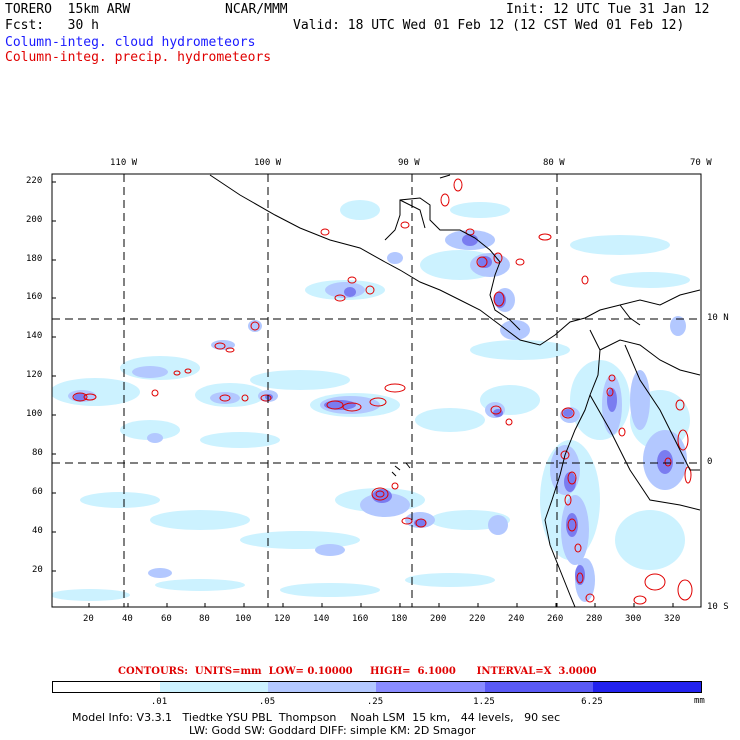  I want to click on init-time: Init: 12 UTC Tue 31 Jan 12, so click(608, 9).